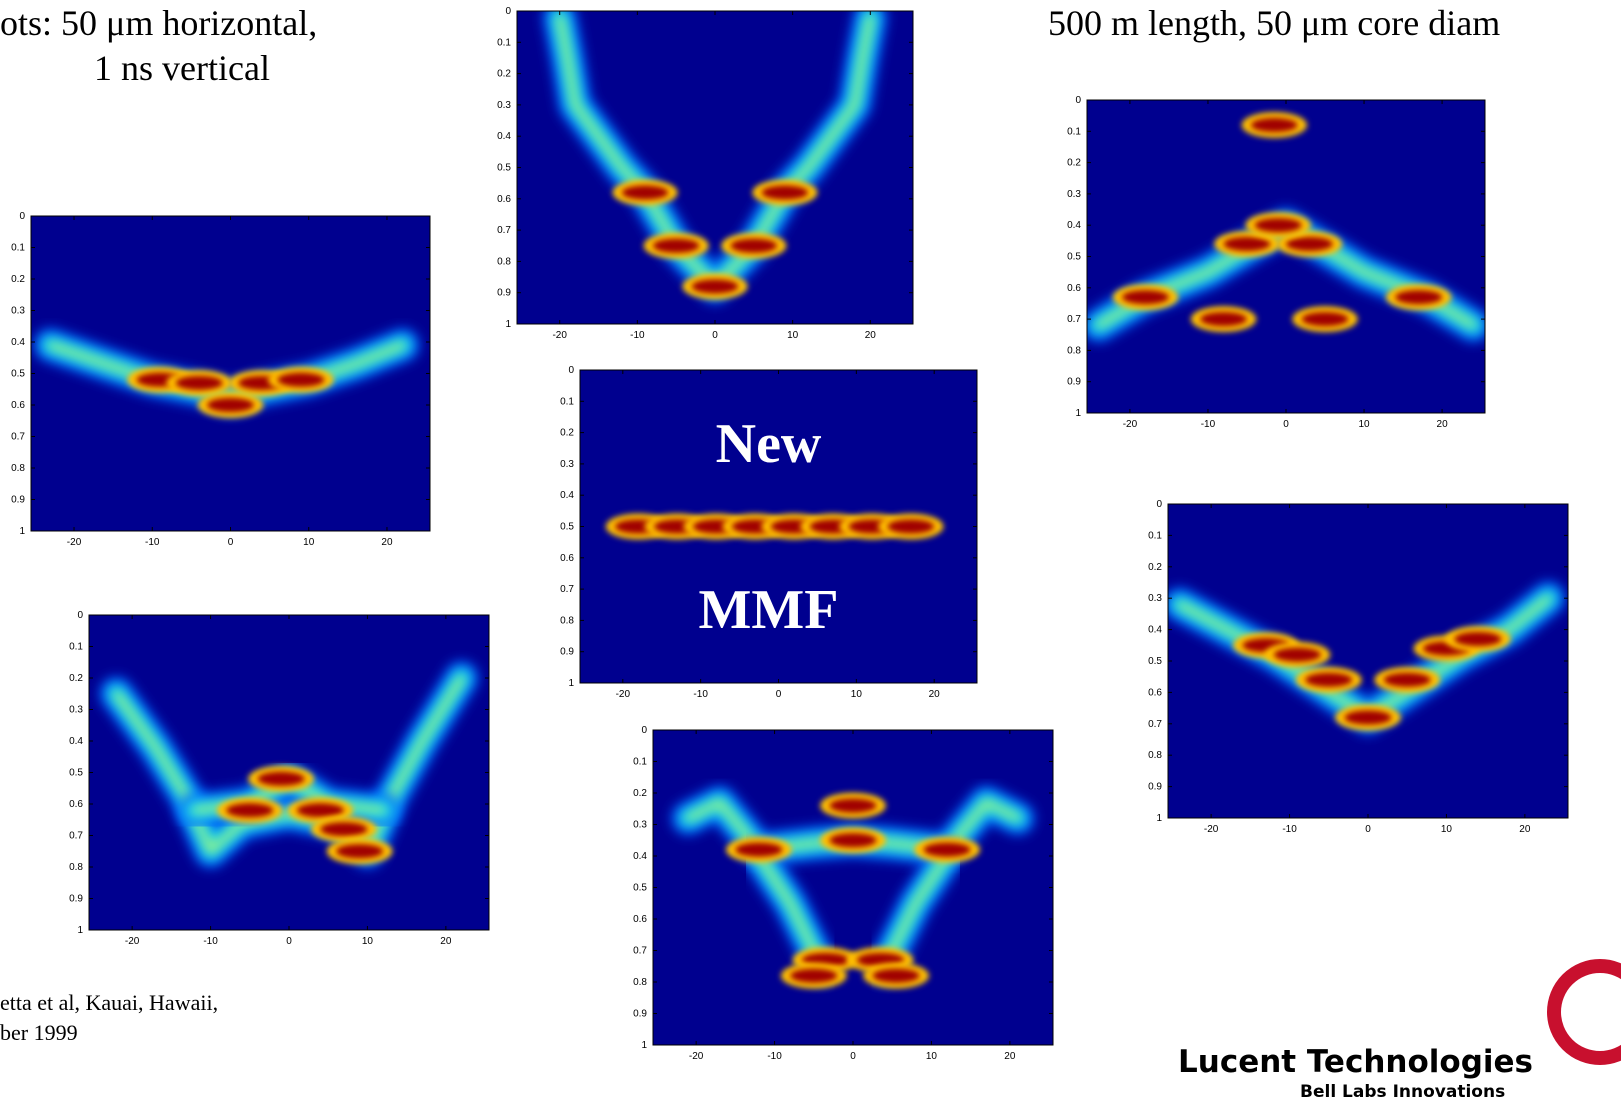  I want to click on logo: Lucent Technologies, so click(1355, 1062).